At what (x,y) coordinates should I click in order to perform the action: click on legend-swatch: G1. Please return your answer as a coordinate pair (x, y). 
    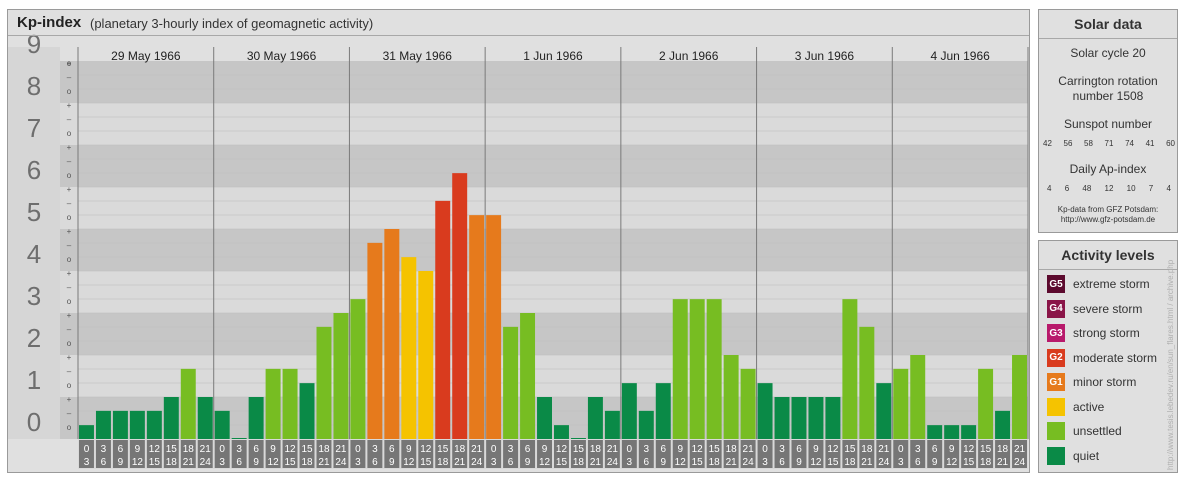
    Looking at the image, I should click on (1056, 382).